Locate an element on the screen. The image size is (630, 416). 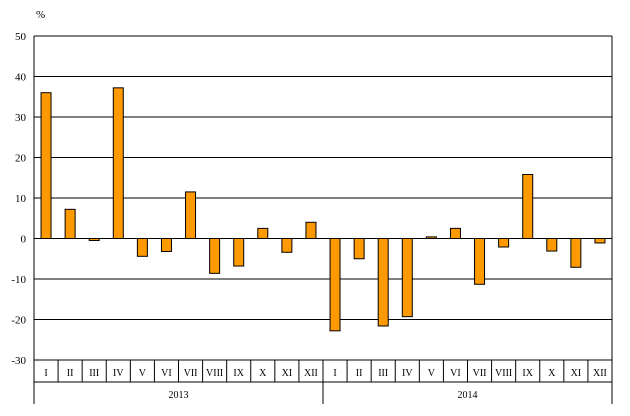
year-axis: 2013 2014 is located at coordinates (323, 395).